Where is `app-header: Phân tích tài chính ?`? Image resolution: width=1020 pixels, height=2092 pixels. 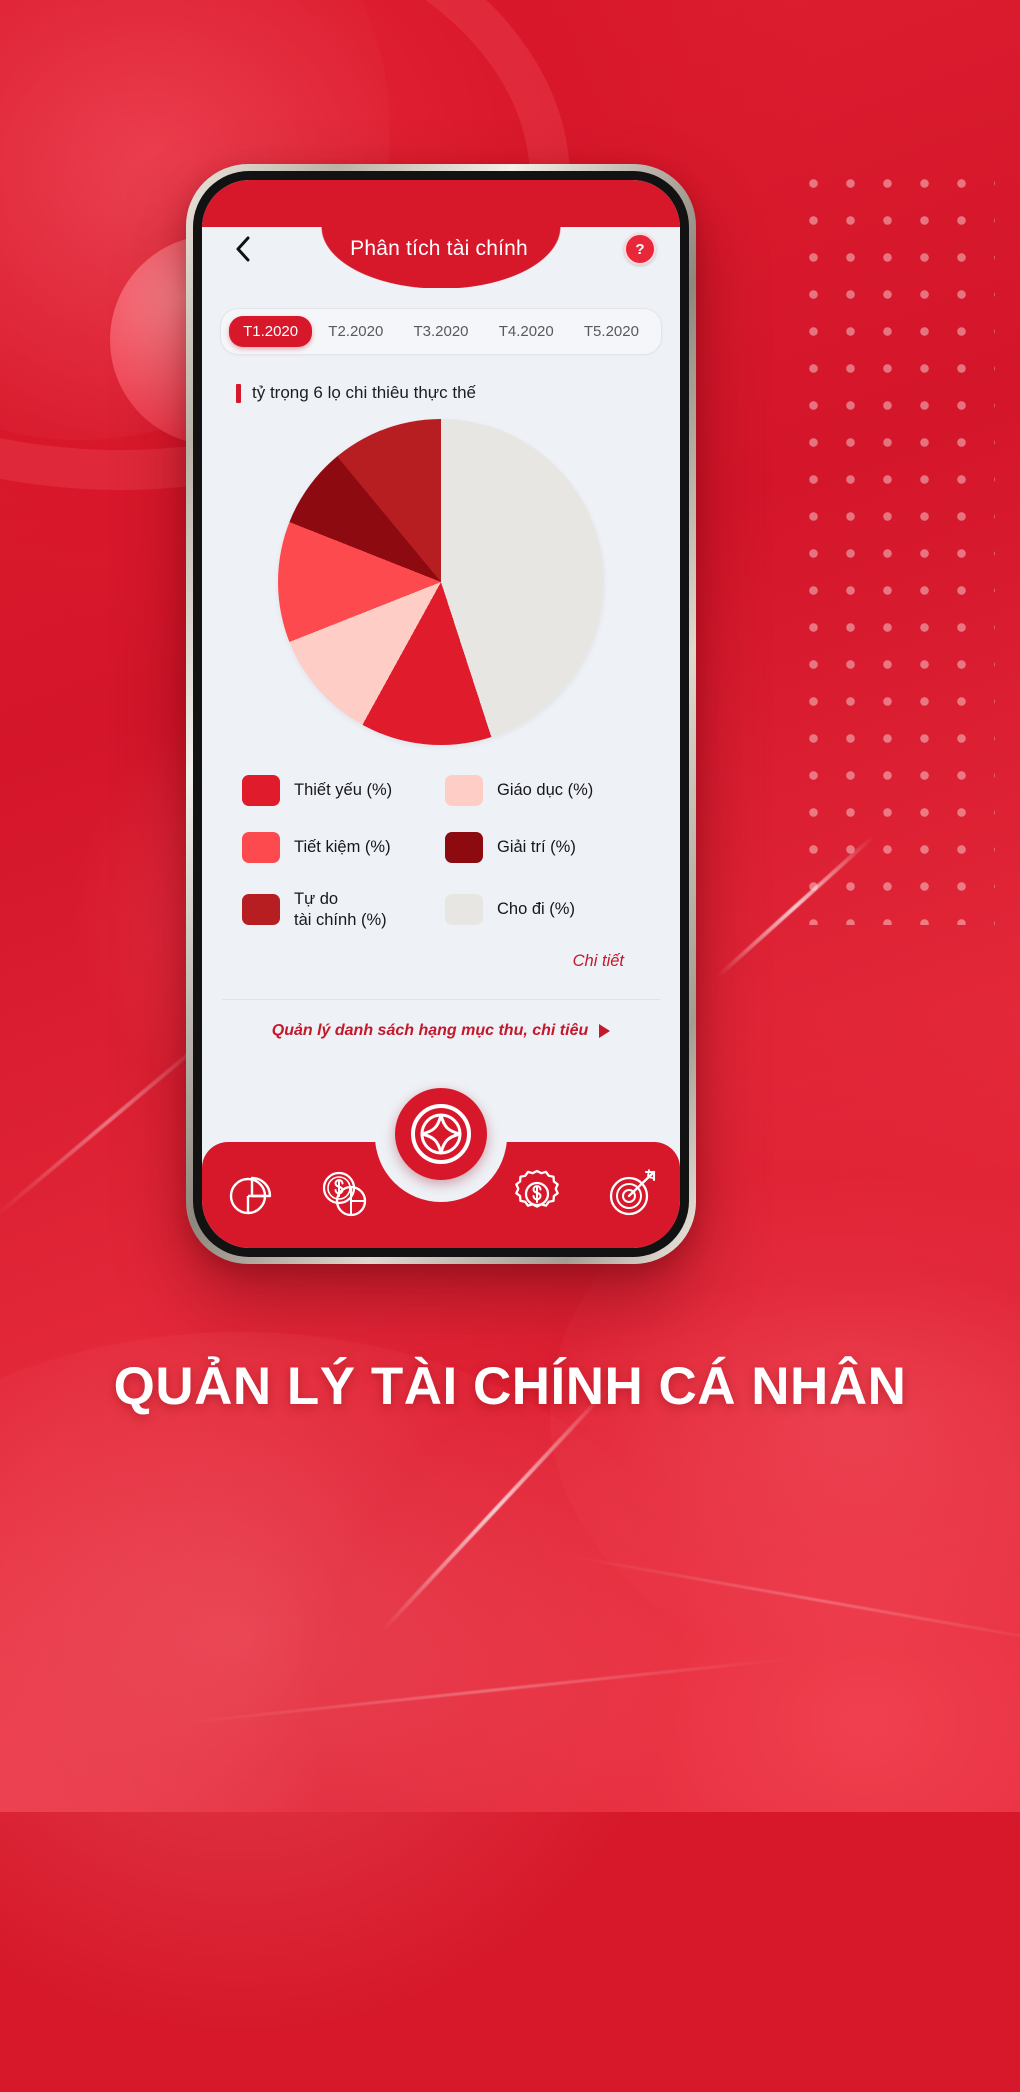 app-header: Phân tích tài chính ? is located at coordinates (441, 234).